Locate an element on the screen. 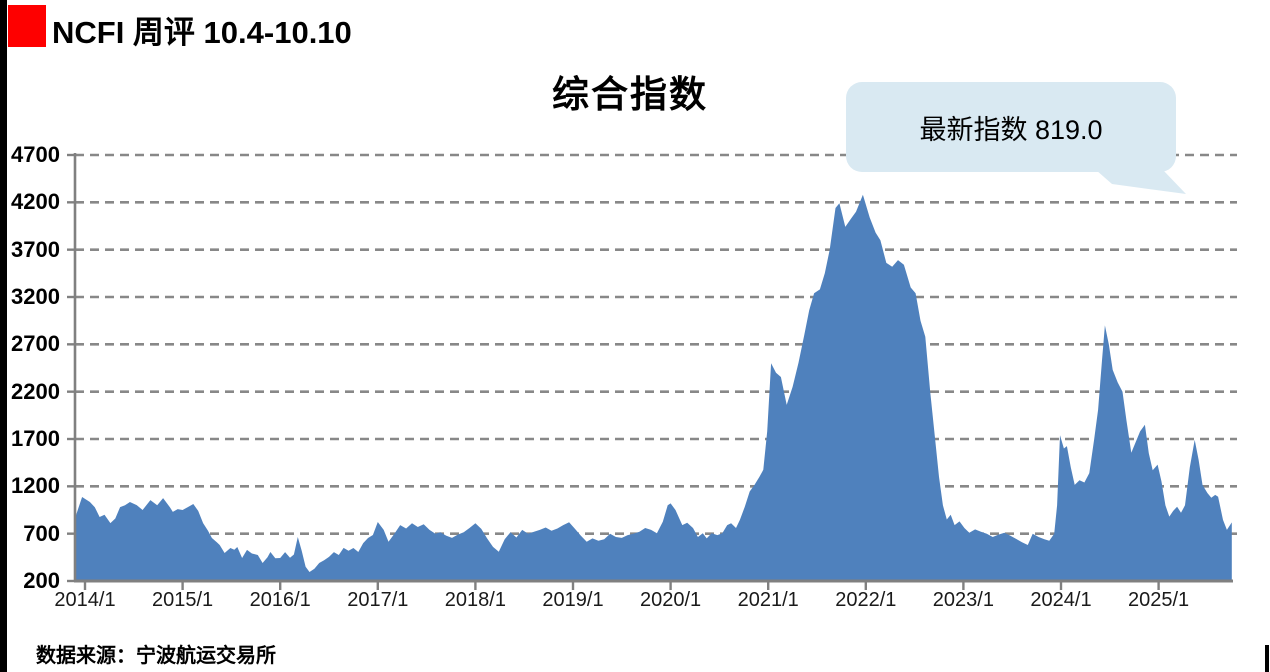  bottom-right-border is located at coordinates (1267, 658).